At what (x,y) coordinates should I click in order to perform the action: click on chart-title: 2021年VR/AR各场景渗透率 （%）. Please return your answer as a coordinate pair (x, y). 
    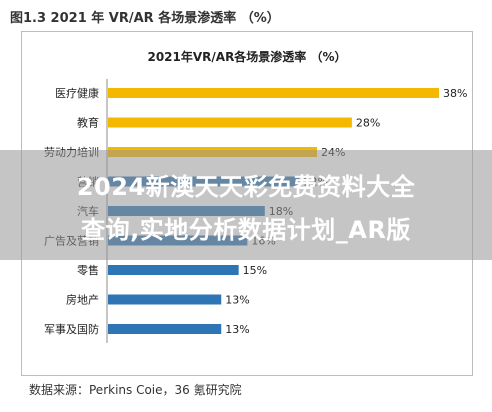
    Looking at the image, I should click on (247, 57).